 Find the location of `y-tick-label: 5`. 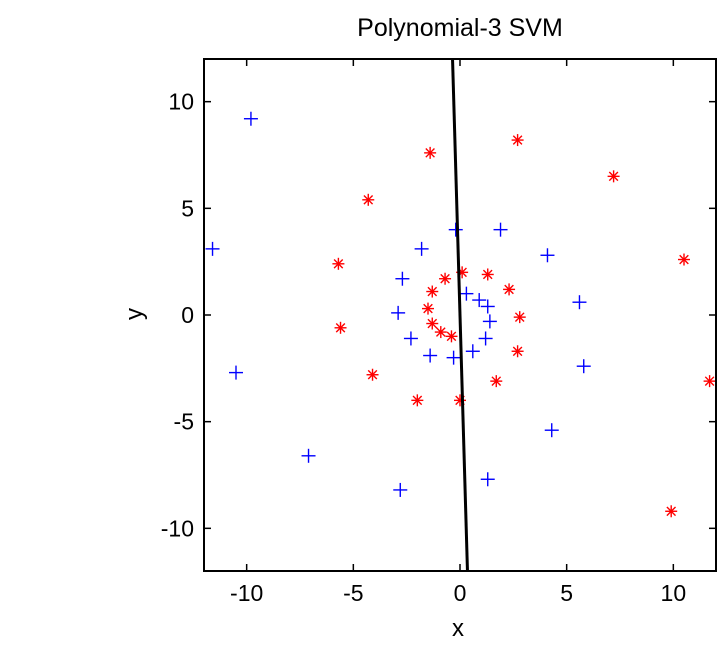

y-tick-label: 5 is located at coordinates (187, 208).